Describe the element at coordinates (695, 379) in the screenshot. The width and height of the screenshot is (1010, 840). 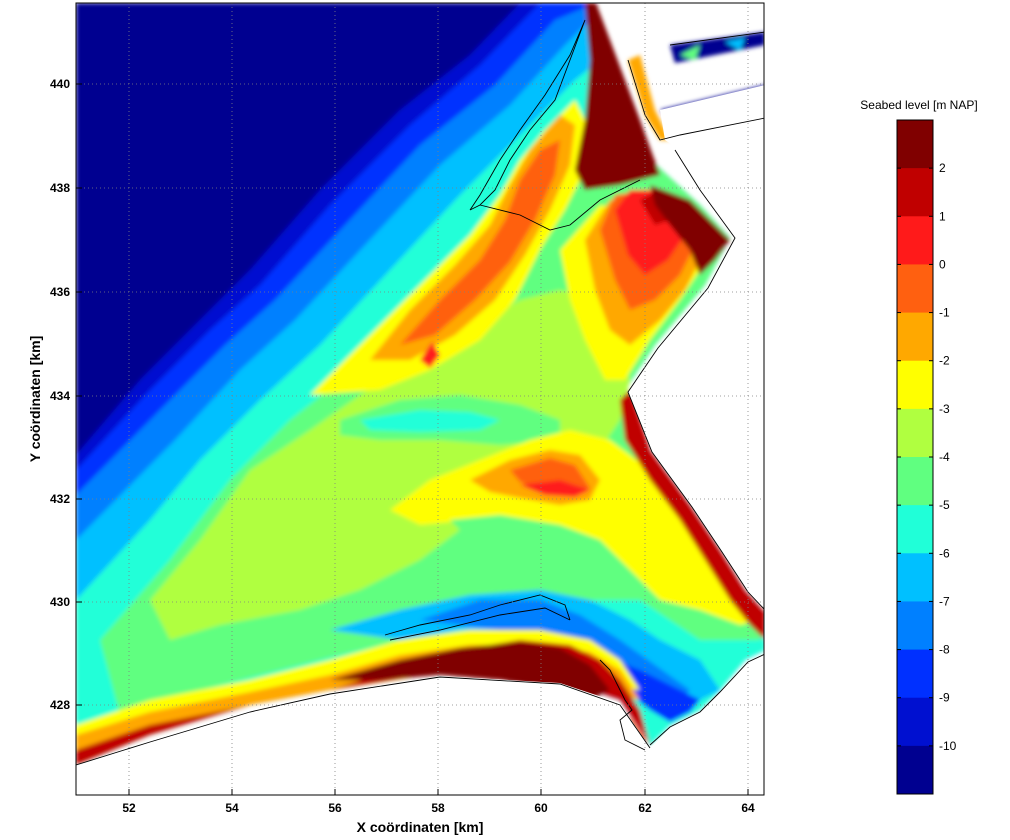
I see `coastline-east-upper` at that location.